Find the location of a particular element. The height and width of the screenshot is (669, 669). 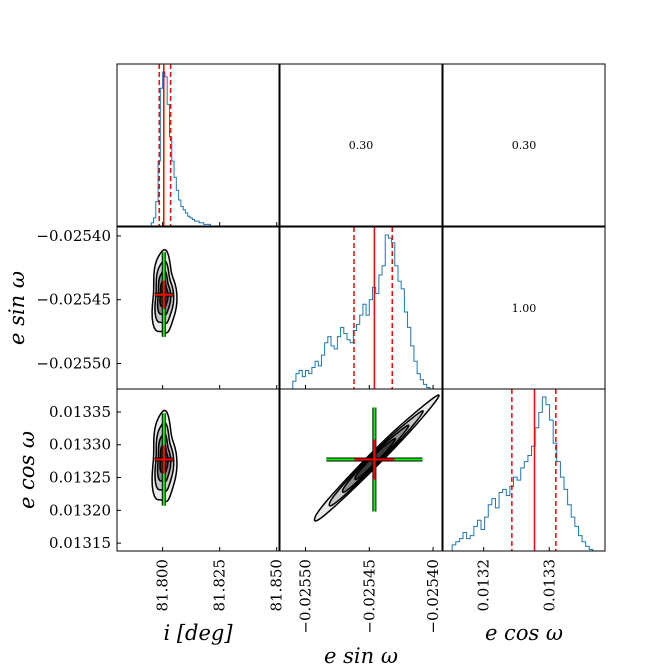

tick-label: 0.01320 is located at coordinates (80, 510).